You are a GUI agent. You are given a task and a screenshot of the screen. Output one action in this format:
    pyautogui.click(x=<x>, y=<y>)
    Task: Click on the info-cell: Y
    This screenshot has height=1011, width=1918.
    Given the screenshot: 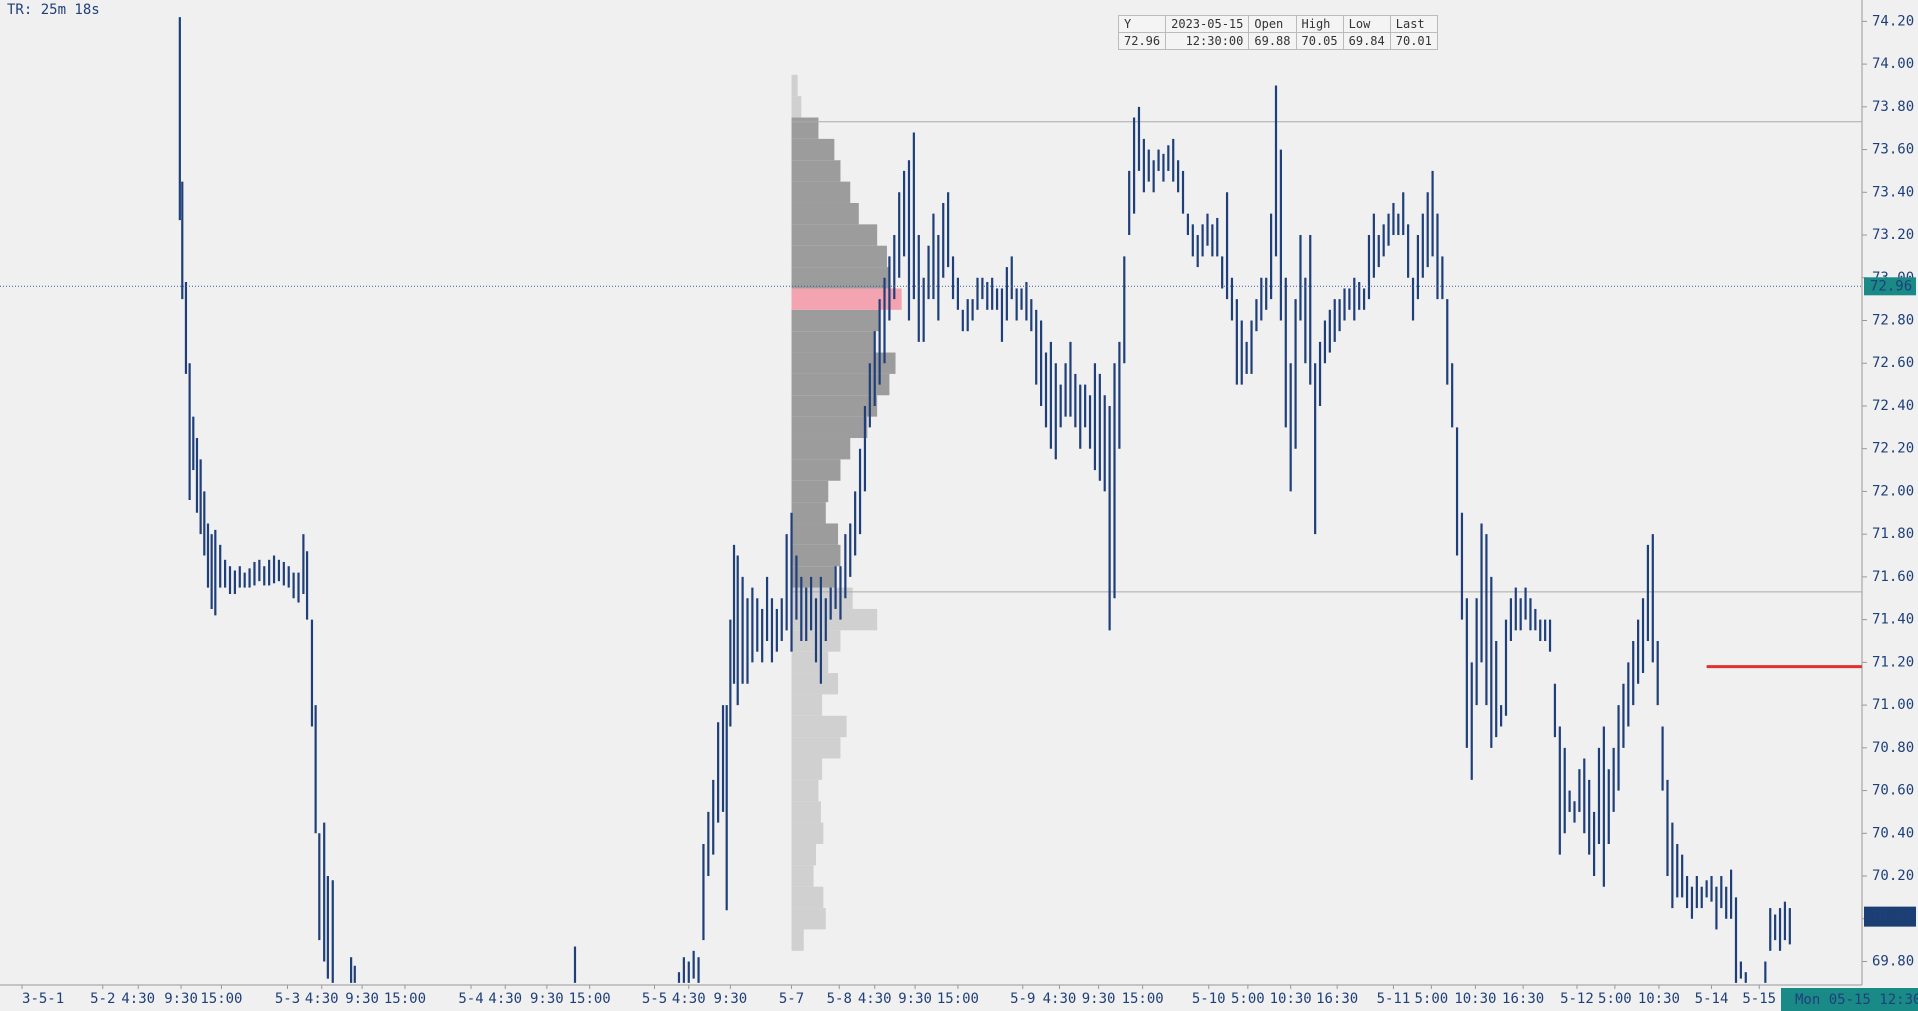 What is the action you would take?
    pyautogui.click(x=1142, y=24)
    